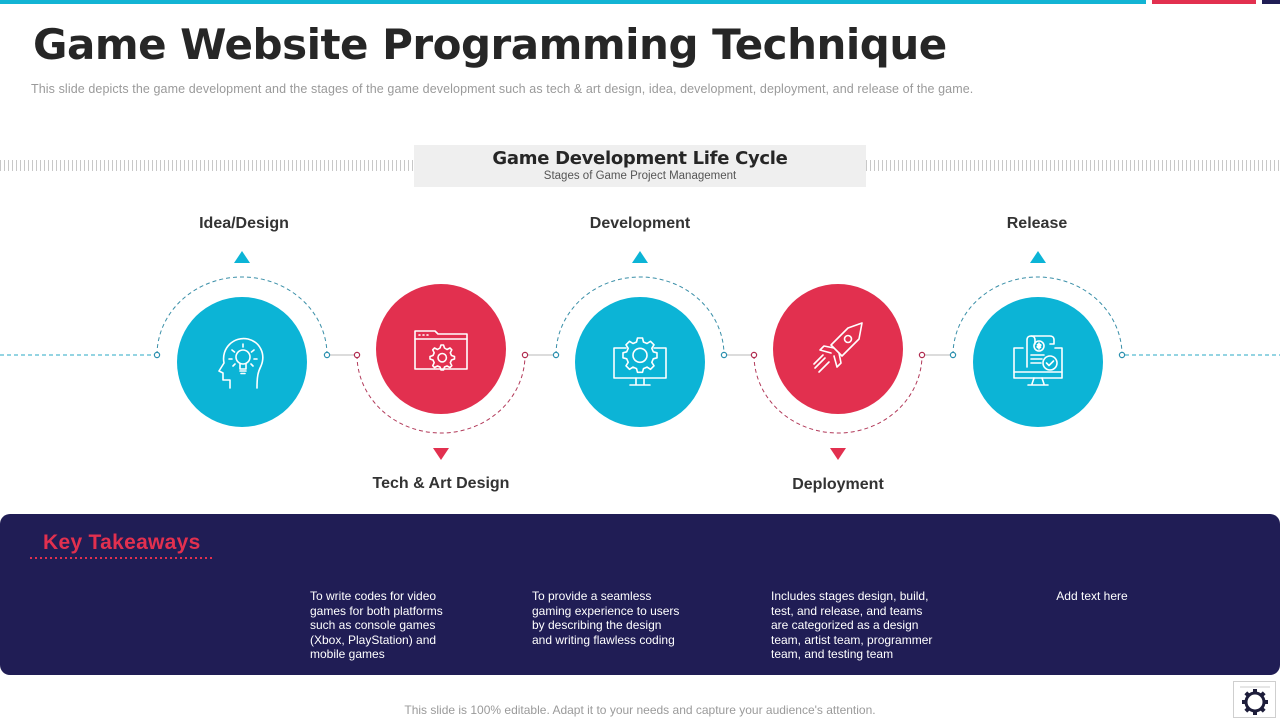 The image size is (1280, 720). I want to click on stage-circle-deployment, so click(838, 349).